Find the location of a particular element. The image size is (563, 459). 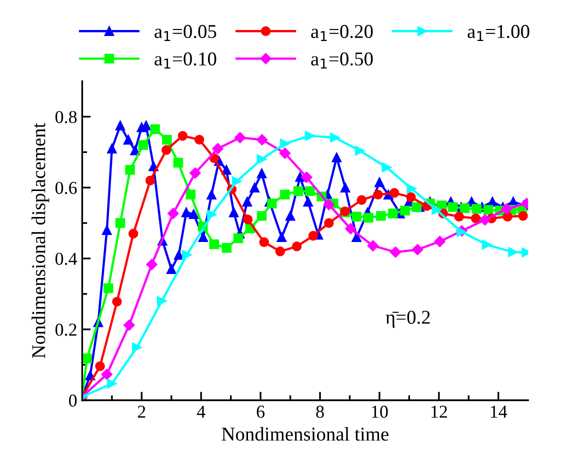

y-tick-label: 0.2 is located at coordinates (65, 330).